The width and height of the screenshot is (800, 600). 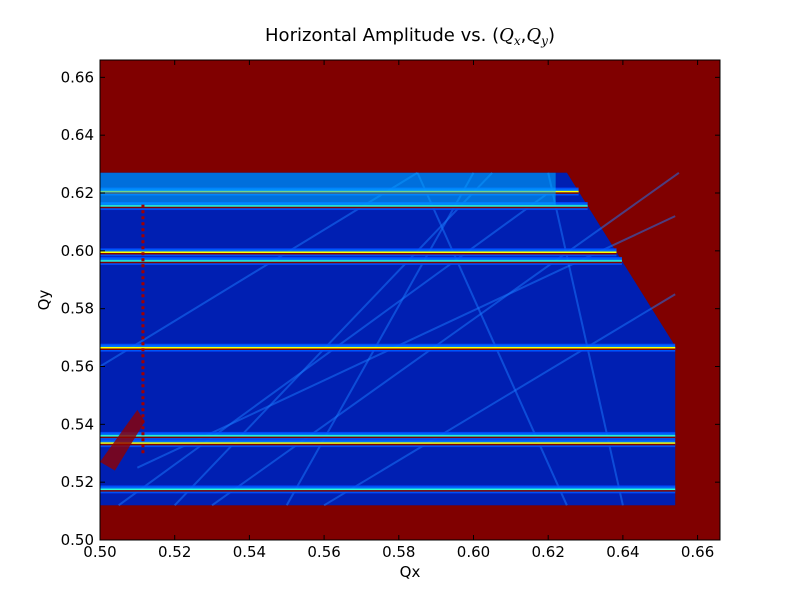 What do you see at coordinates (77, 540) in the screenshot?
I see `y-tick-label: 0.50` at bounding box center [77, 540].